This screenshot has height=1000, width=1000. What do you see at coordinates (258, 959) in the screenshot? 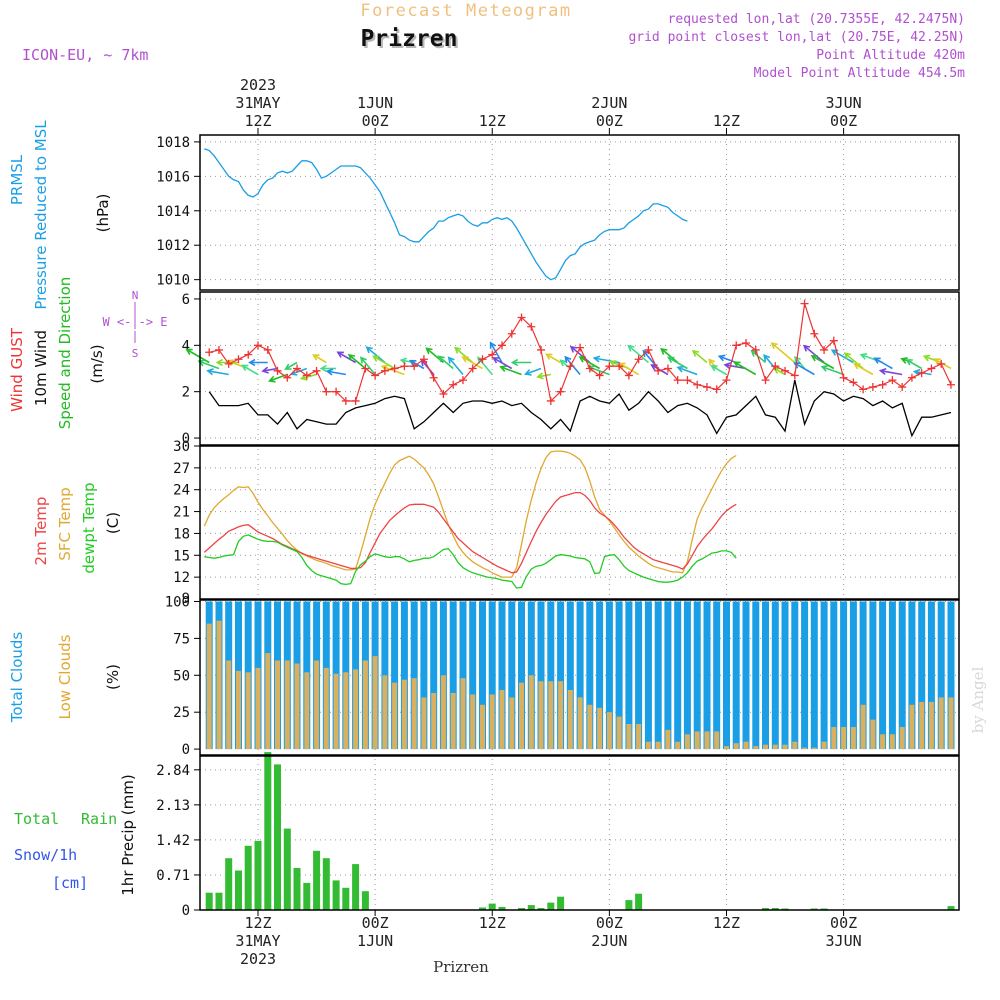
I see `bottom-tick-label: 2023` at bounding box center [258, 959].